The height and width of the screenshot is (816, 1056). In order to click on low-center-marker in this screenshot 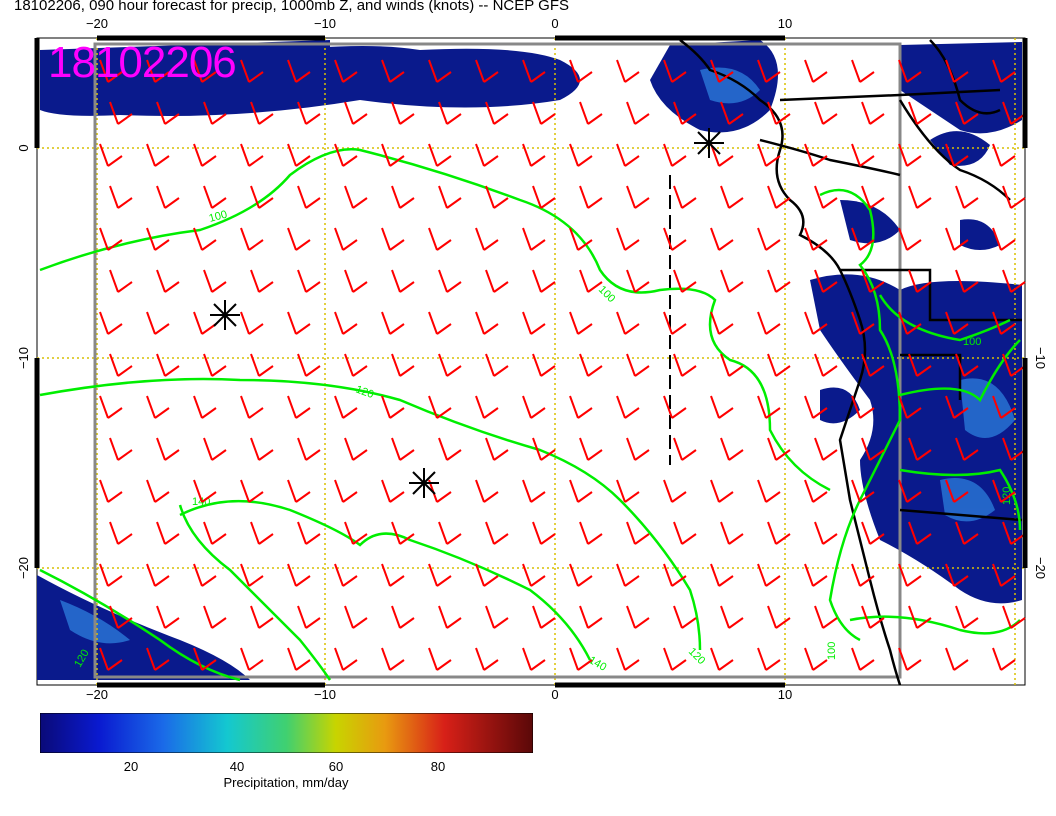, I will do `click(424, 483)`.